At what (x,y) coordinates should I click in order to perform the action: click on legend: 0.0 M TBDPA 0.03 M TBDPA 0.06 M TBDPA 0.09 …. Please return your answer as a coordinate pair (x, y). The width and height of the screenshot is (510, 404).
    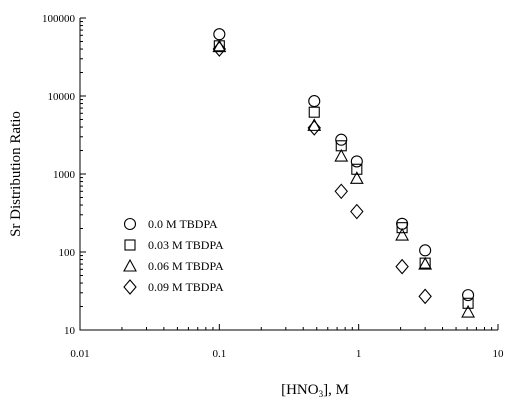
    Looking at the image, I should click on (173, 256).